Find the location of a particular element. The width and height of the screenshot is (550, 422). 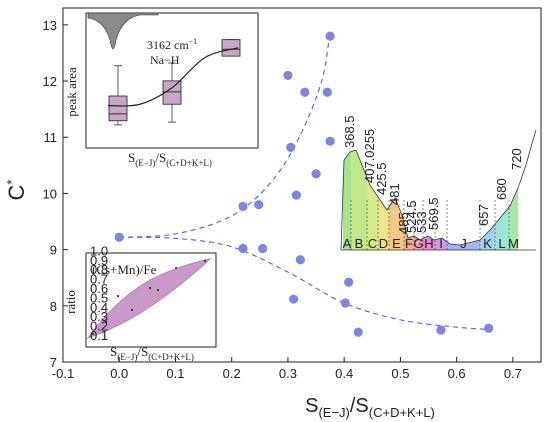

y-tick-label: 8 is located at coordinates (53, 306).